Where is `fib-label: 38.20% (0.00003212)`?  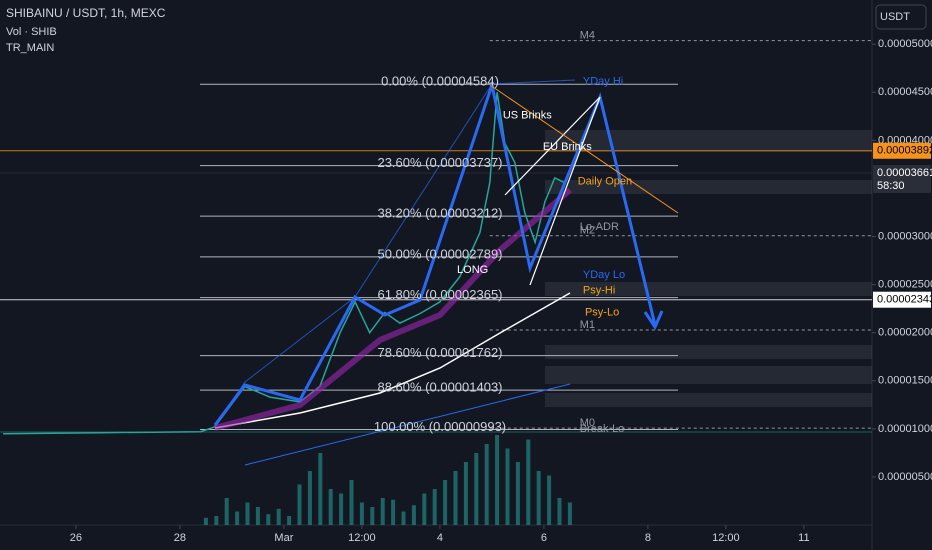 fib-label: 38.20% (0.00003212) is located at coordinates (439, 213).